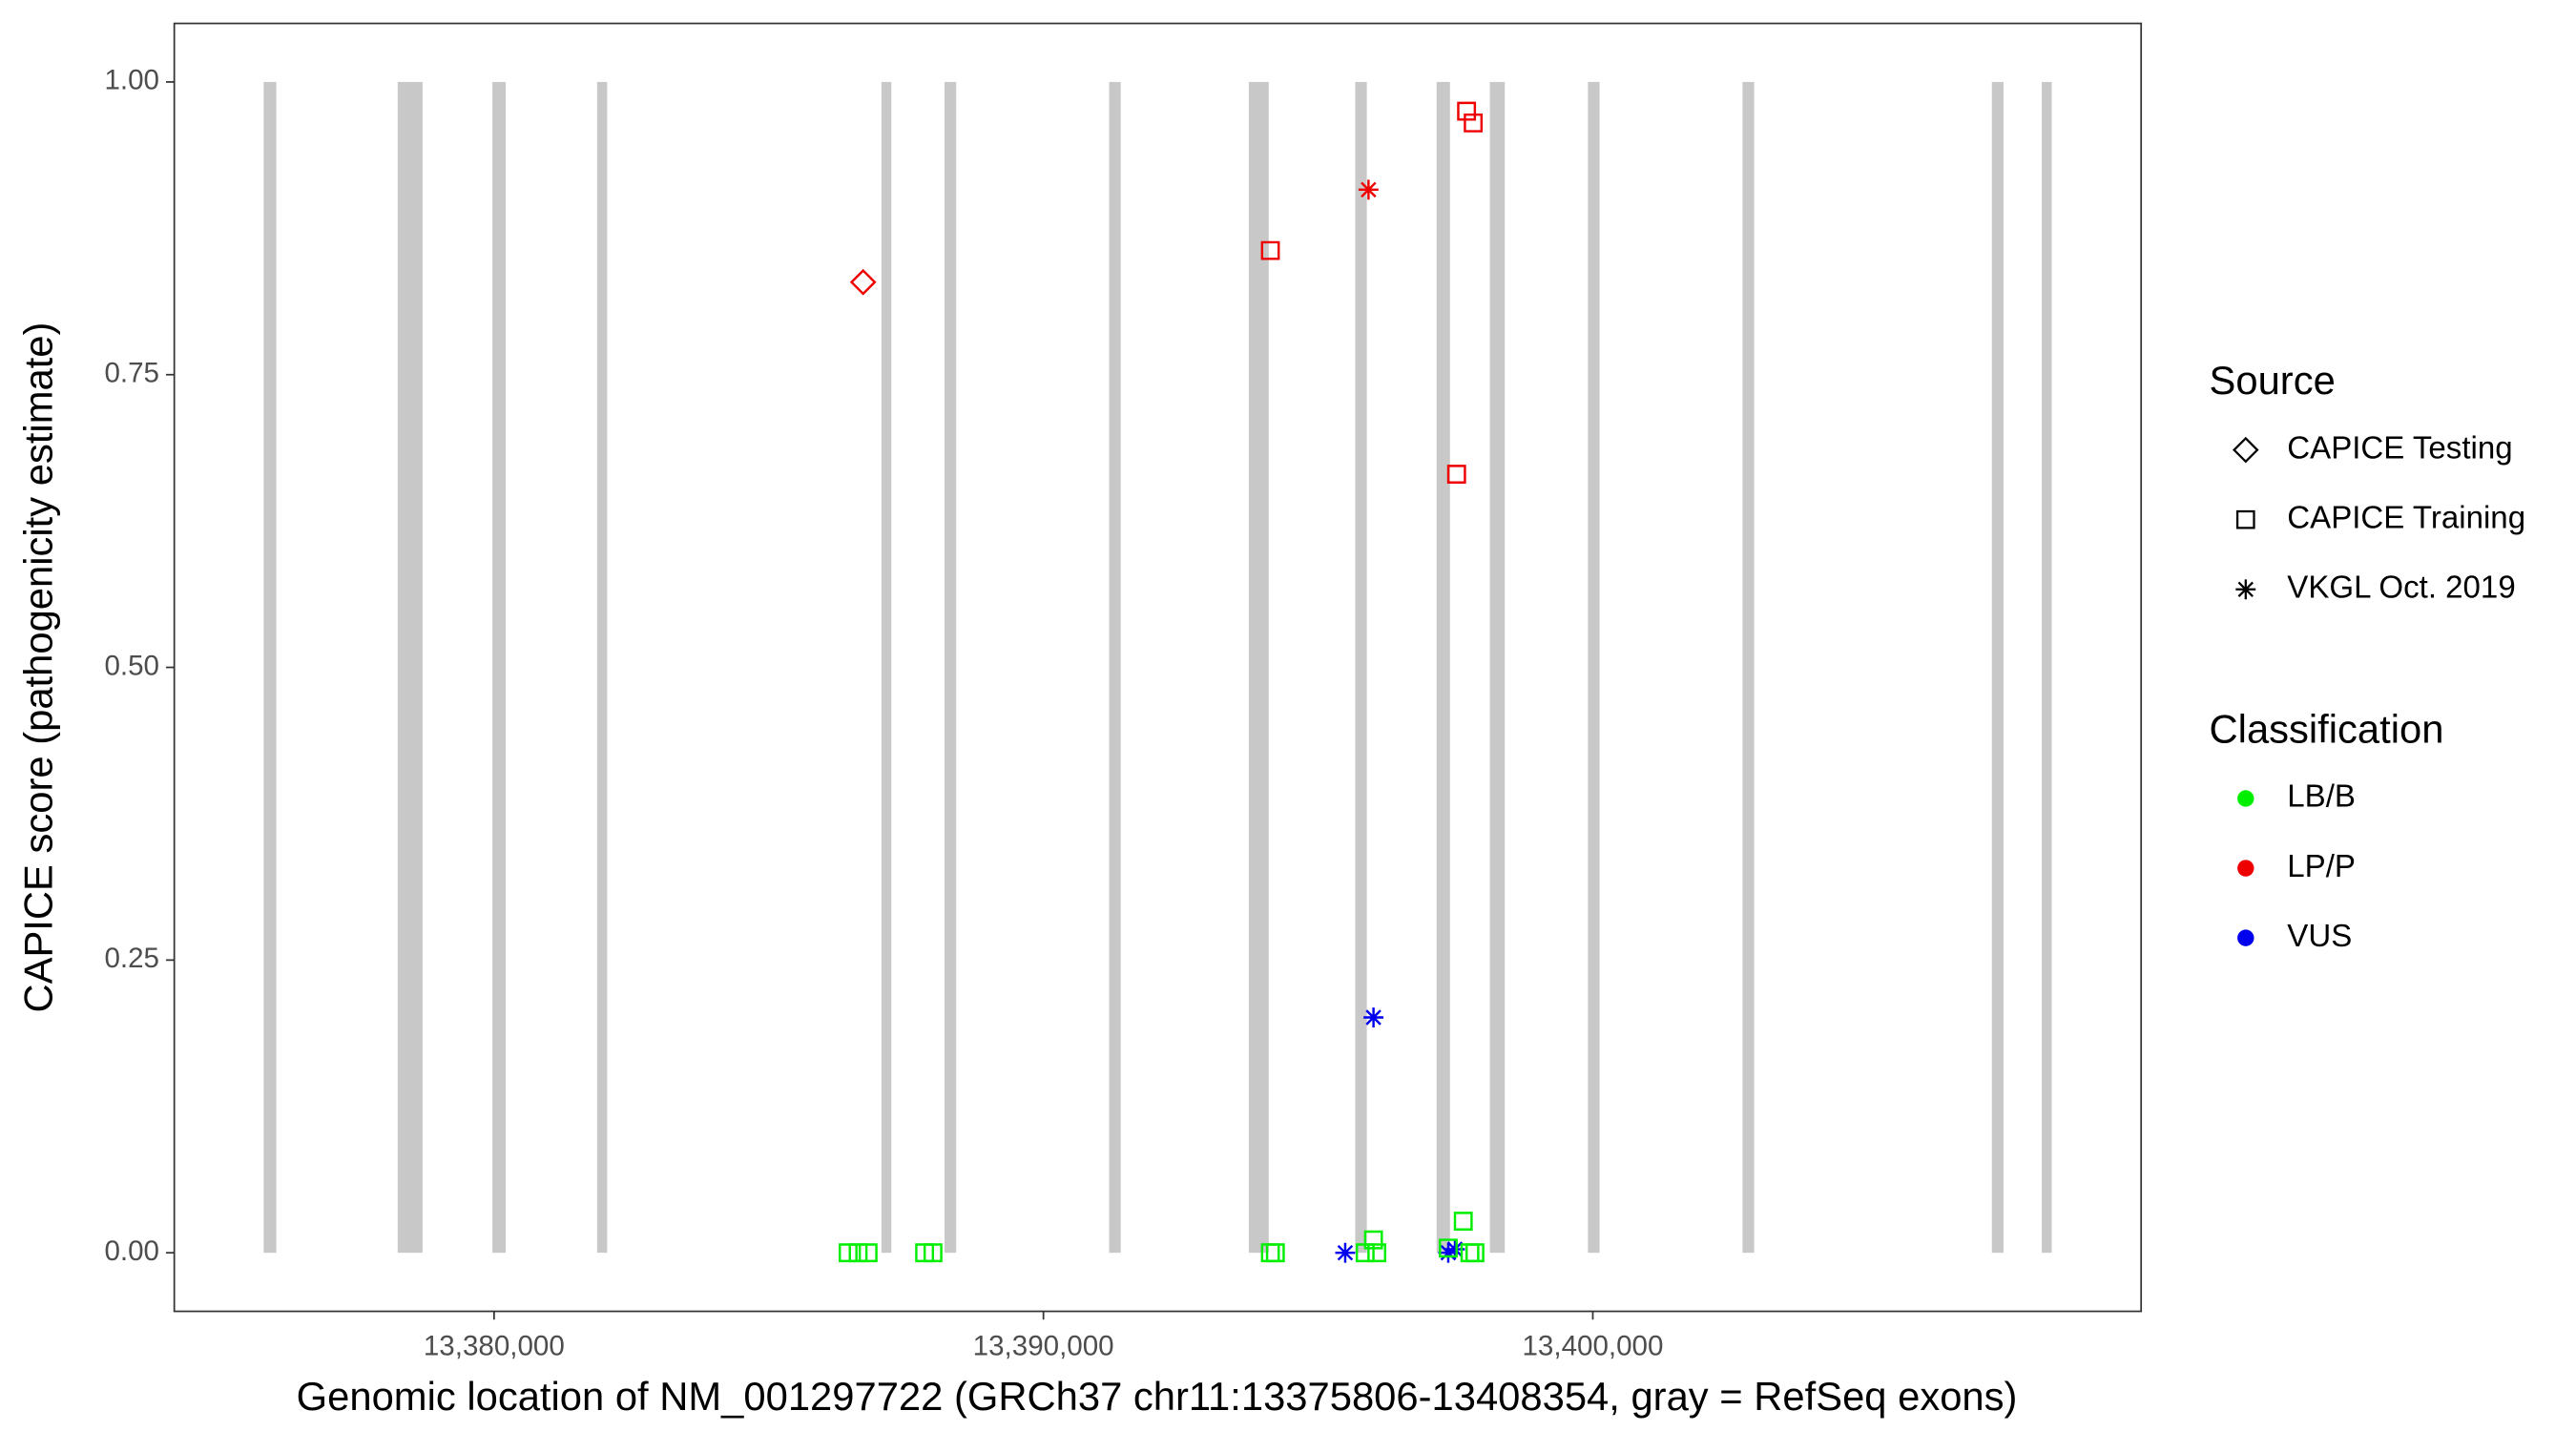 This screenshot has width=2576, height=1431. I want to click on x-tick-label: 13,400,000, so click(1592, 1346).